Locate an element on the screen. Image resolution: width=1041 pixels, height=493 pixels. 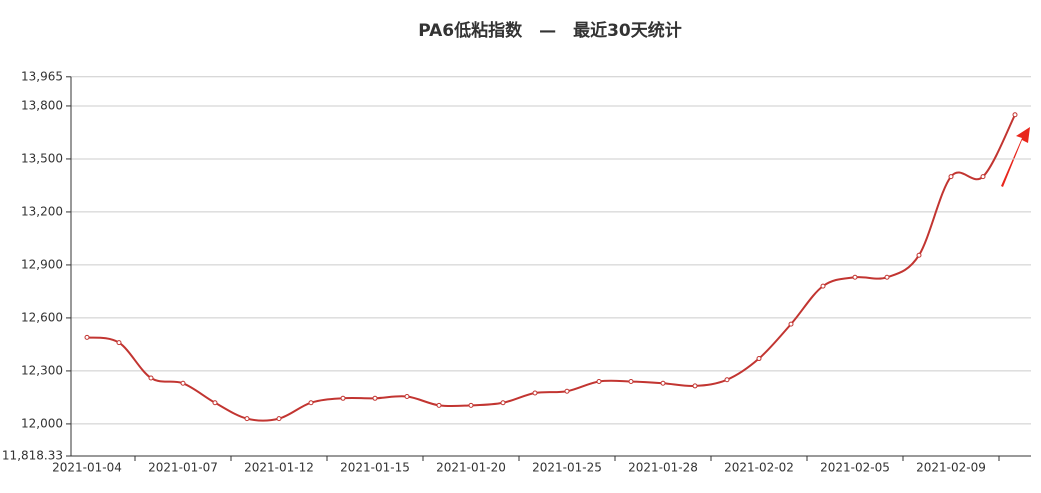
y-tick-label: 12,300 is located at coordinates (42, 370).